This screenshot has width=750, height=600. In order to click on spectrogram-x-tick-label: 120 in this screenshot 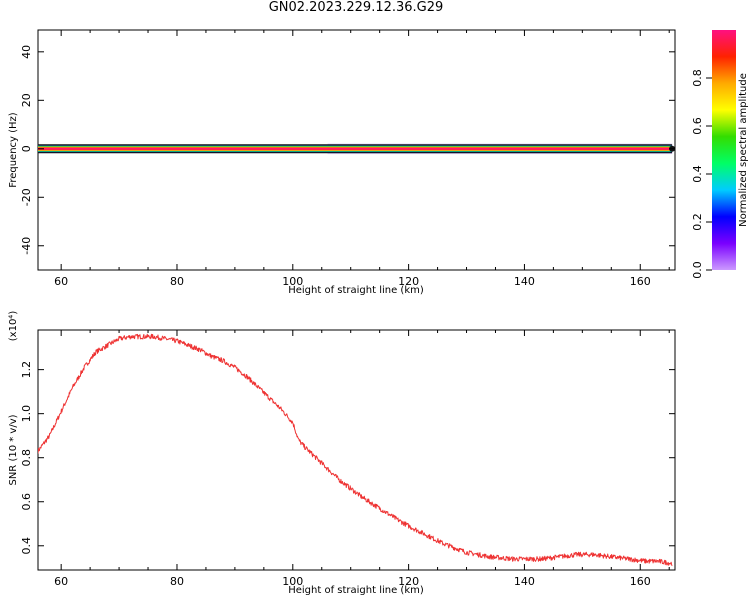, I will do `click(408, 281)`.